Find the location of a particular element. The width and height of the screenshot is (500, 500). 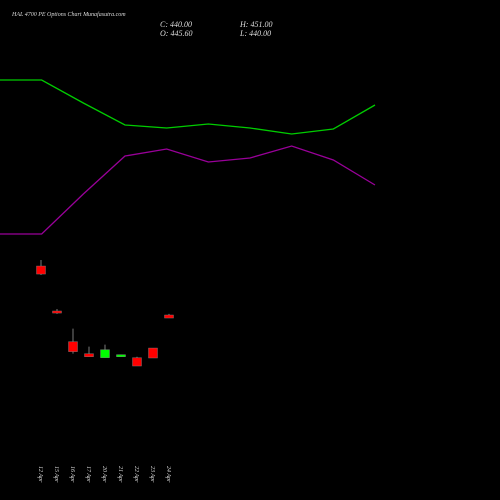

x-tick-label: 22 Apr is located at coordinates (136, 474).